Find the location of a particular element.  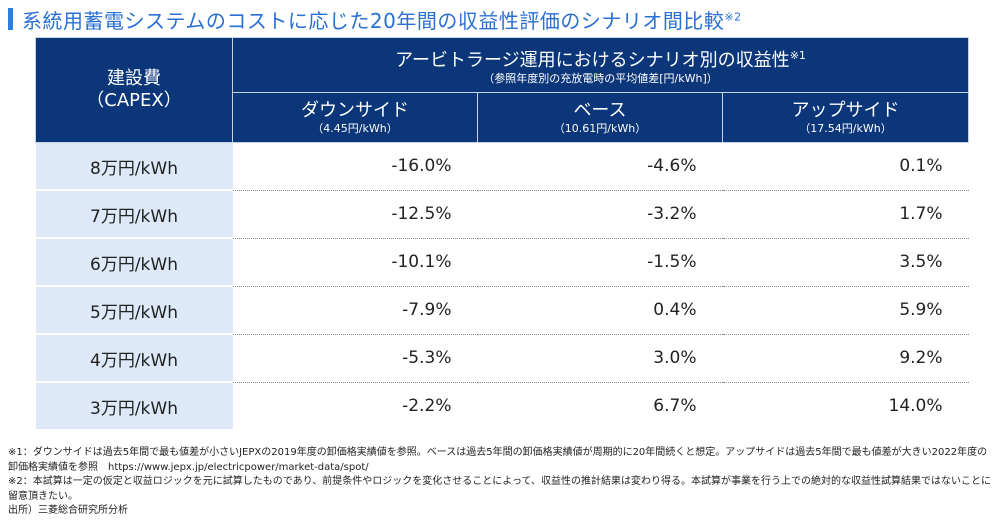

capex-header: 建設費 （CAPEX） is located at coordinates (134, 90).